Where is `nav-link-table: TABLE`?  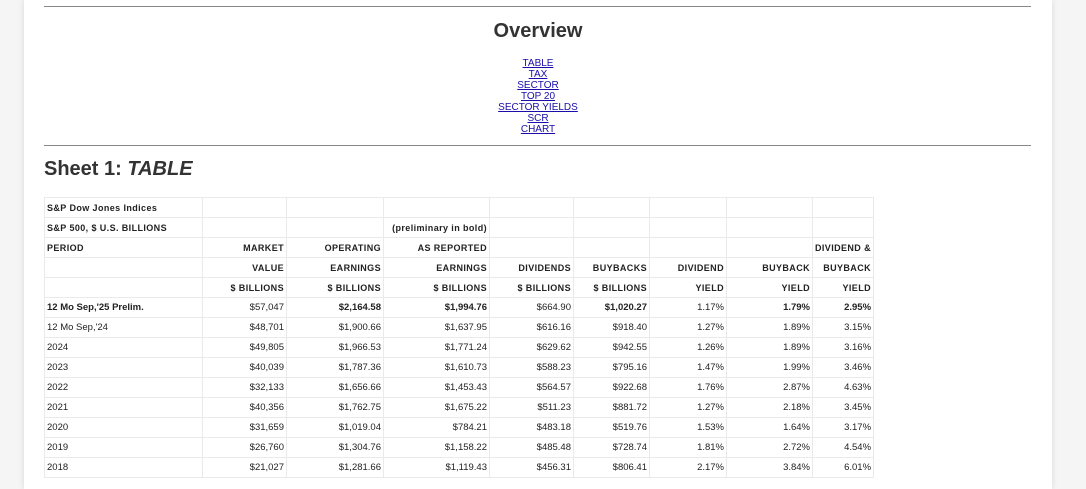
nav-link-table: TABLE is located at coordinates (538, 63).